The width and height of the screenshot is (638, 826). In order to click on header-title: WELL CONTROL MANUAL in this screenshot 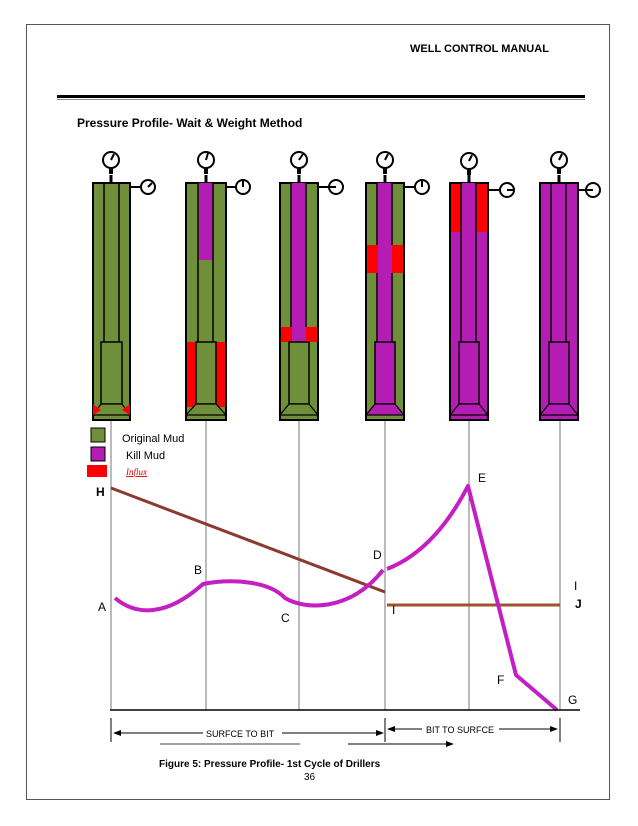, I will do `click(479, 49)`.